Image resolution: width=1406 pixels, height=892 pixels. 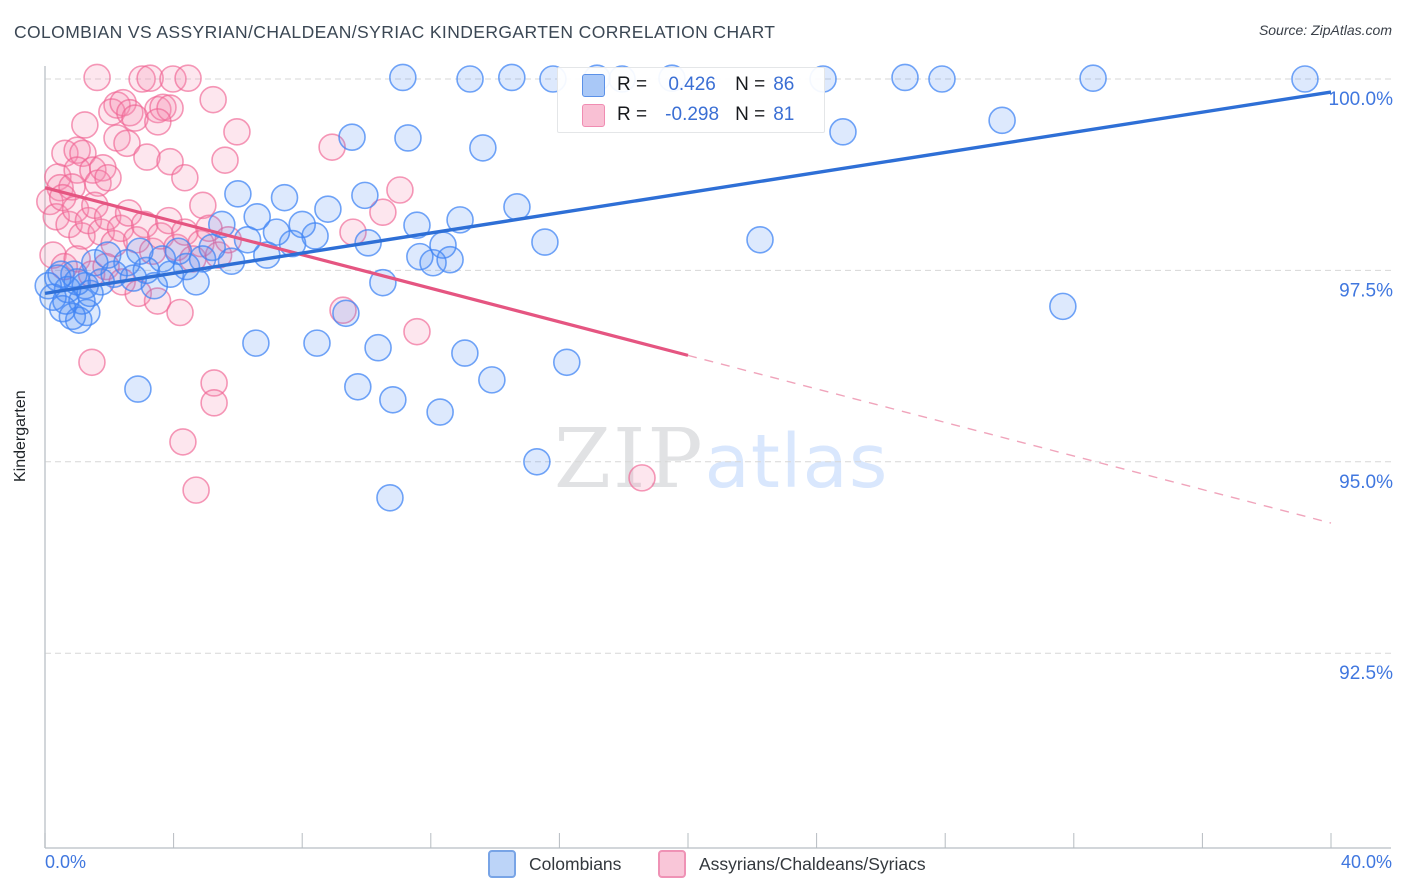 What do you see at coordinates (366, 271) in the screenshot?
I see `pink-trend-line-solid` at bounding box center [366, 271].